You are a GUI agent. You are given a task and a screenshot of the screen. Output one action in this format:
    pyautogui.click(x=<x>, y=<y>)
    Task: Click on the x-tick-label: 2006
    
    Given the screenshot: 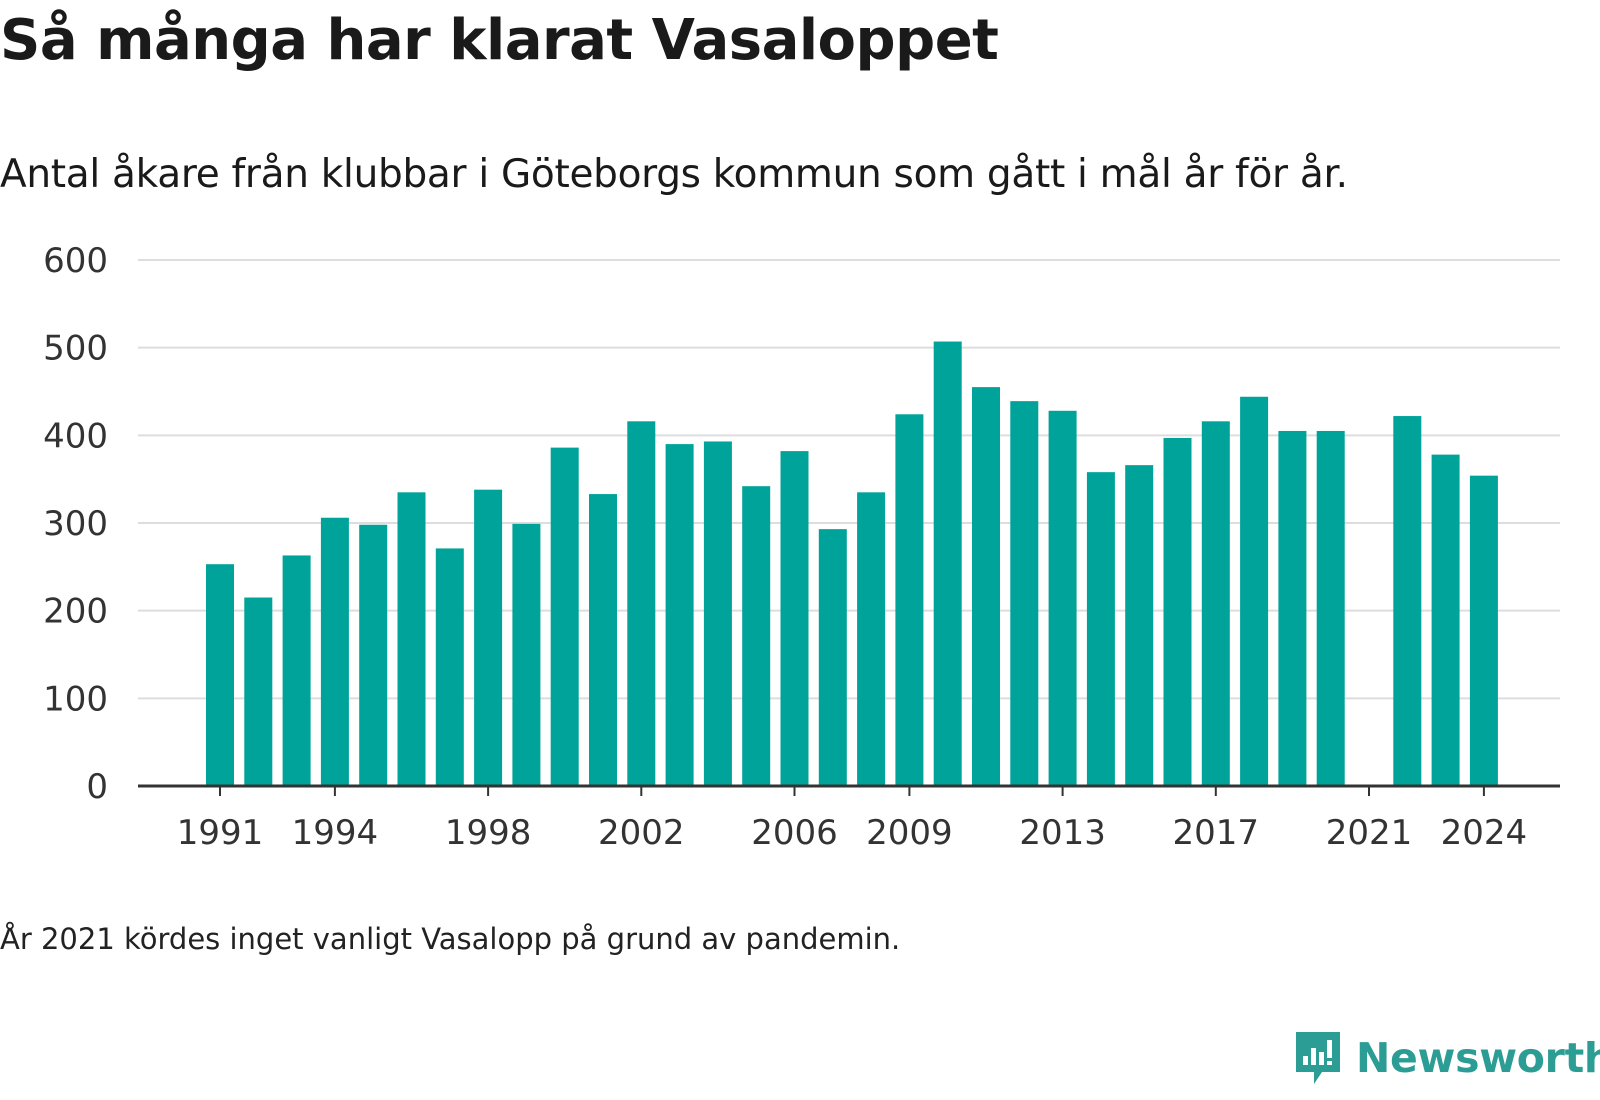 What is the action you would take?
    pyautogui.click(x=794, y=831)
    